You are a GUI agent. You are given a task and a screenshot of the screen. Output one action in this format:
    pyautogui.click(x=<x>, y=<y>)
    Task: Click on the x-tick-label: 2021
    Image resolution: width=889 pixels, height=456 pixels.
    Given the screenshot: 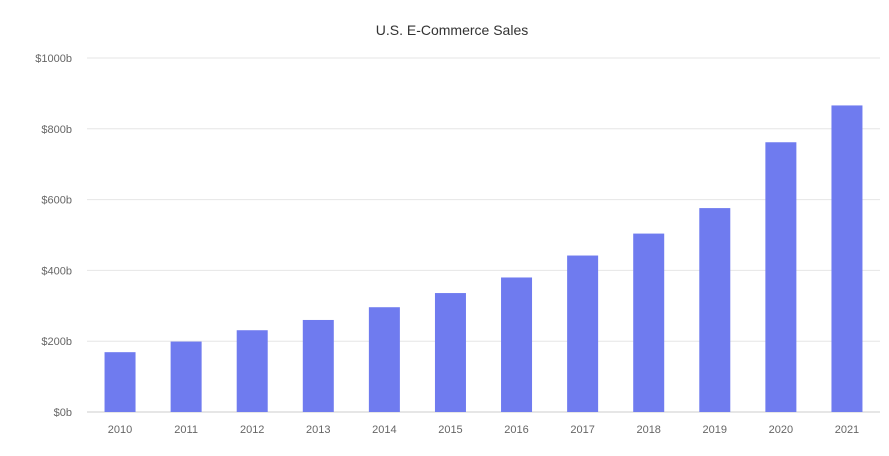 What is the action you would take?
    pyautogui.click(x=847, y=430)
    